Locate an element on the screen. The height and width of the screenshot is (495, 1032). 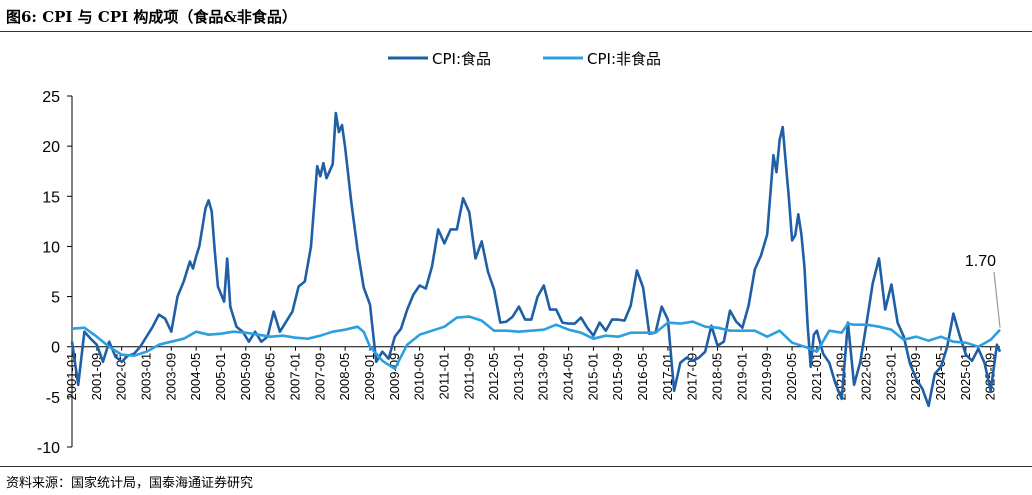
x-tick-label: 2015-01 is located at coordinates (592, 377).